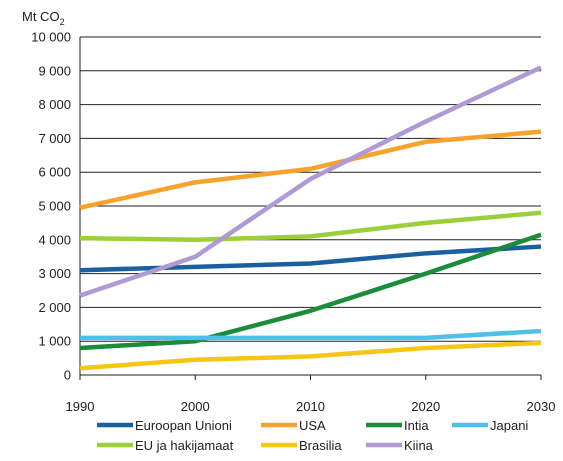 This screenshot has width=563, height=461. Describe the element at coordinates (51, 37) in the screenshot. I see `y-tick-label: 10 000` at that location.